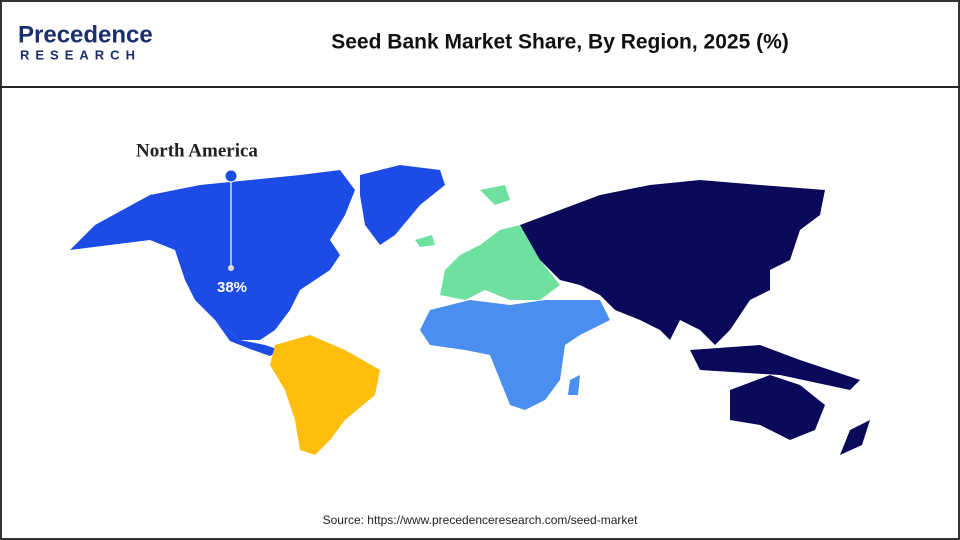  I want to click on new-zealand, so click(855, 437).